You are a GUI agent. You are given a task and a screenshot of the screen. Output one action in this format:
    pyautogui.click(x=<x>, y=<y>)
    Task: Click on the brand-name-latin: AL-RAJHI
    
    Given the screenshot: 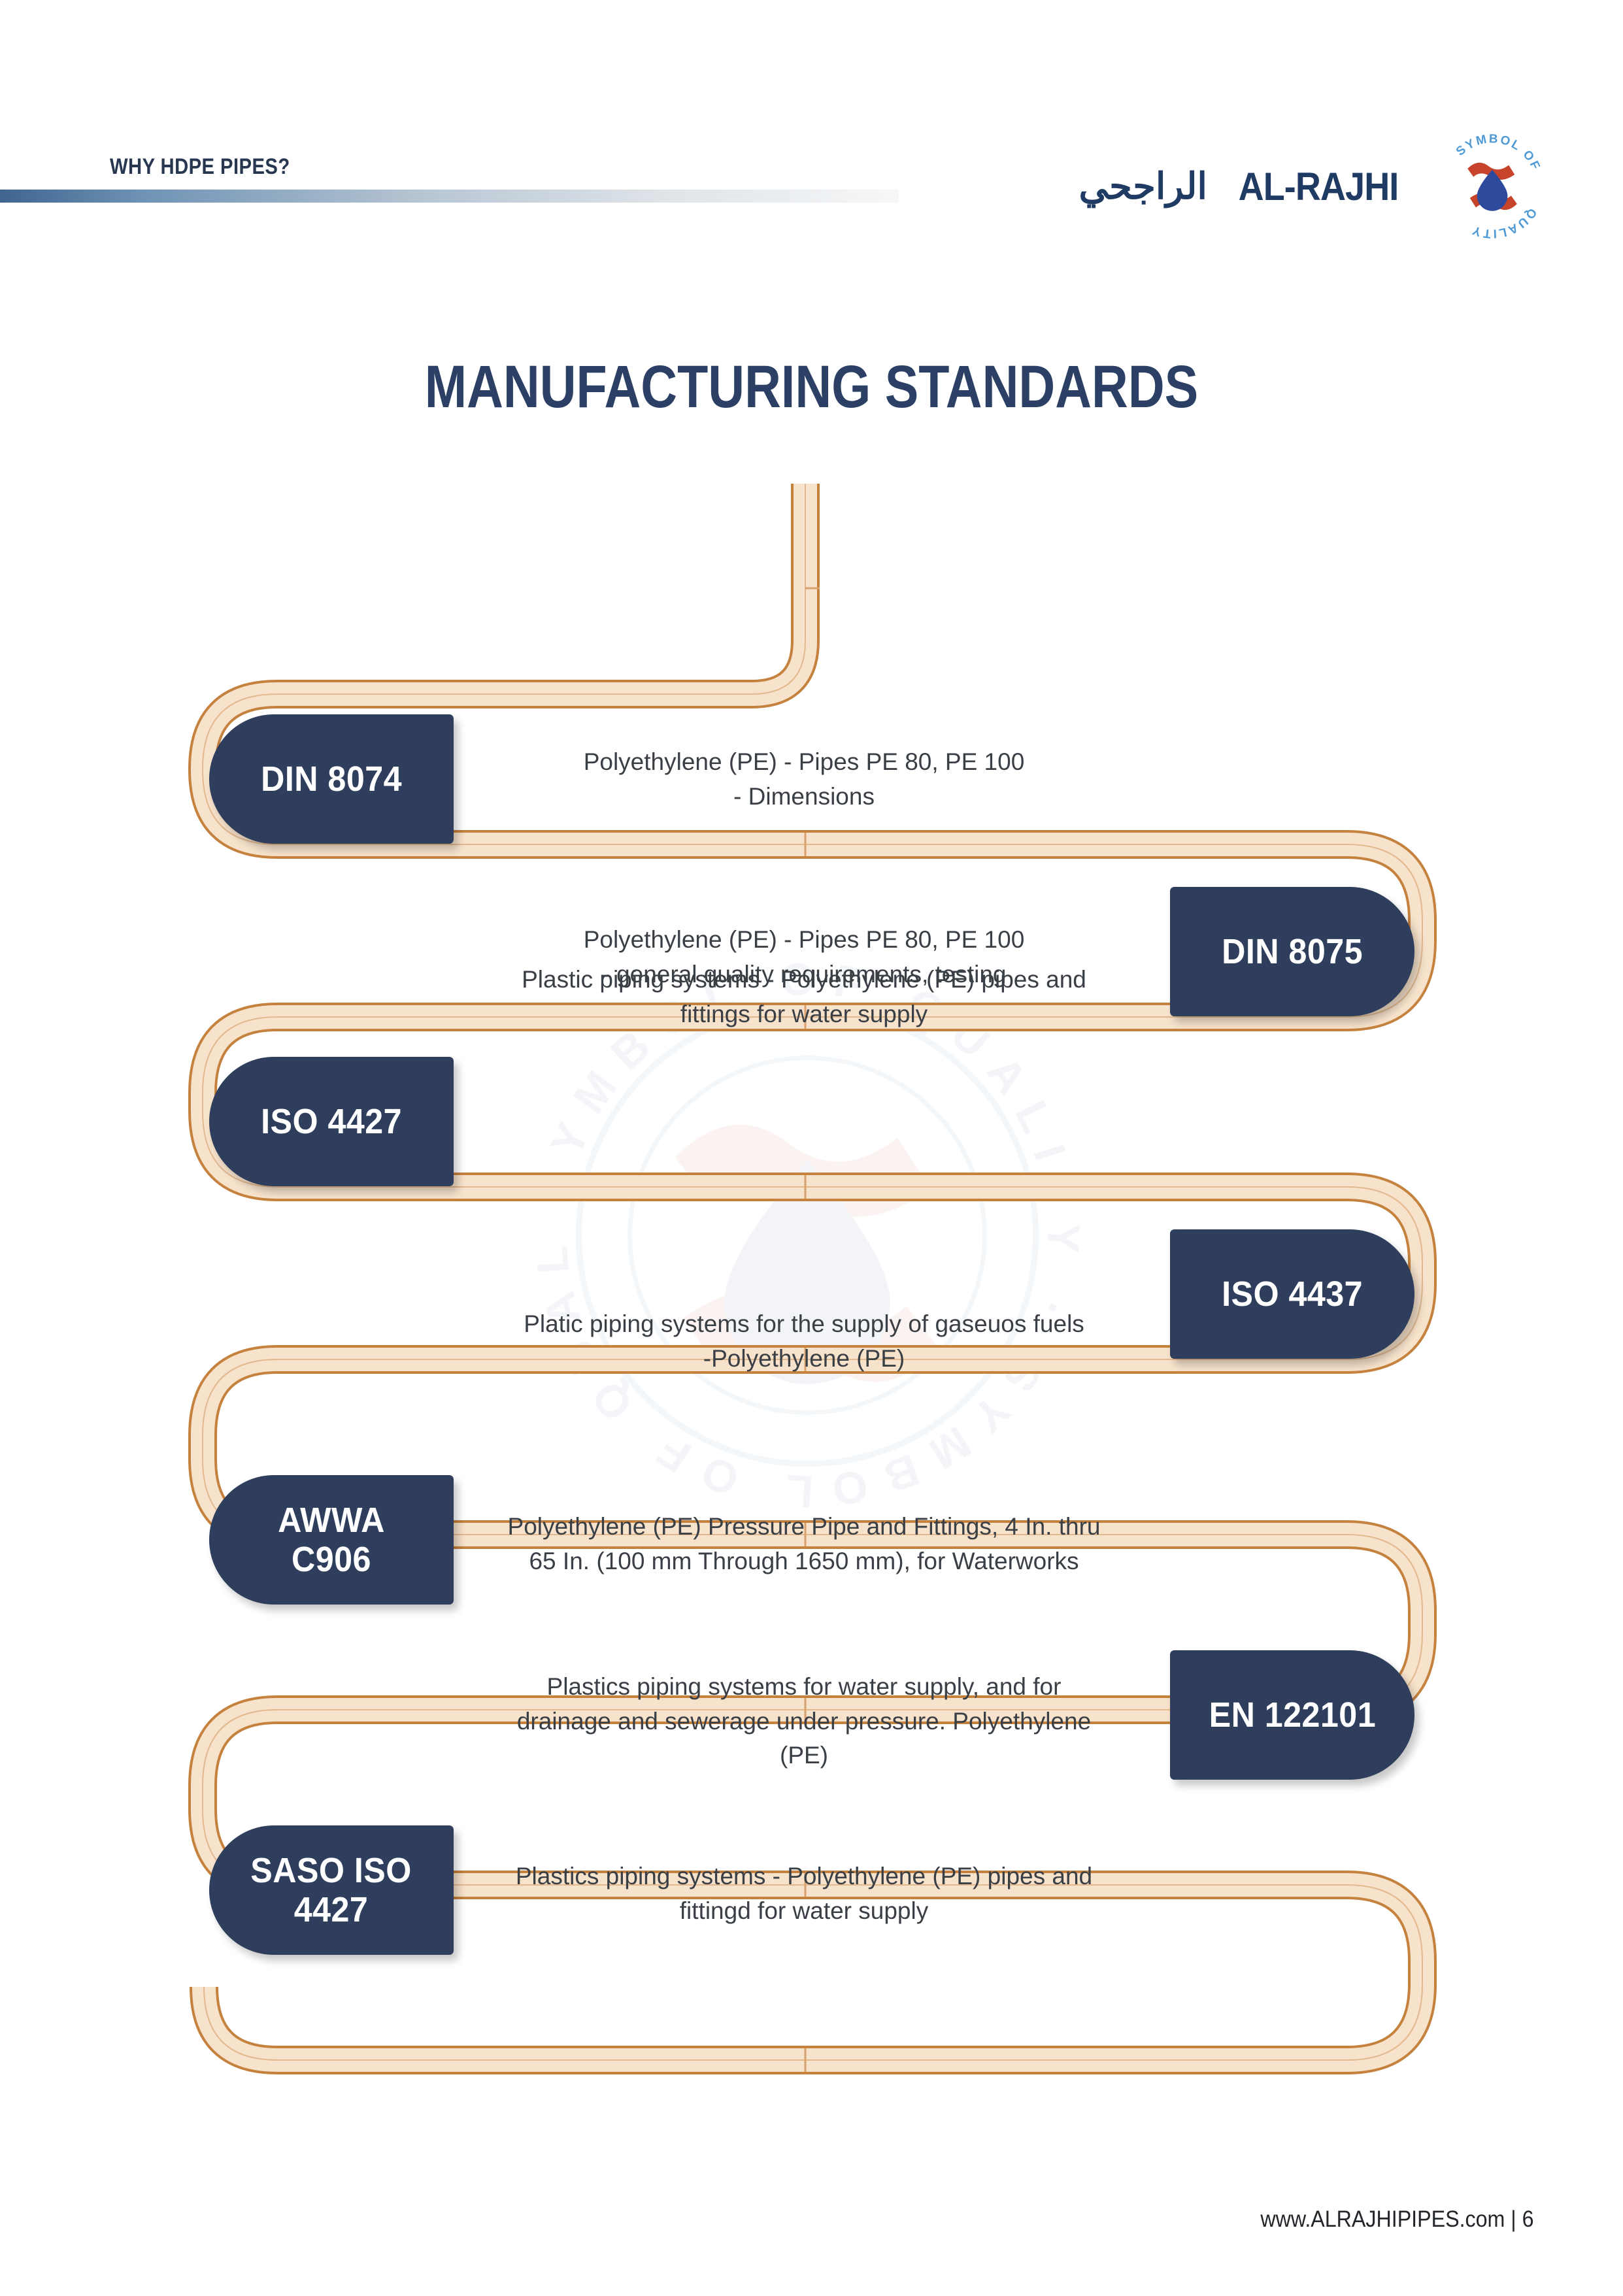 What is the action you would take?
    pyautogui.click(x=1318, y=186)
    